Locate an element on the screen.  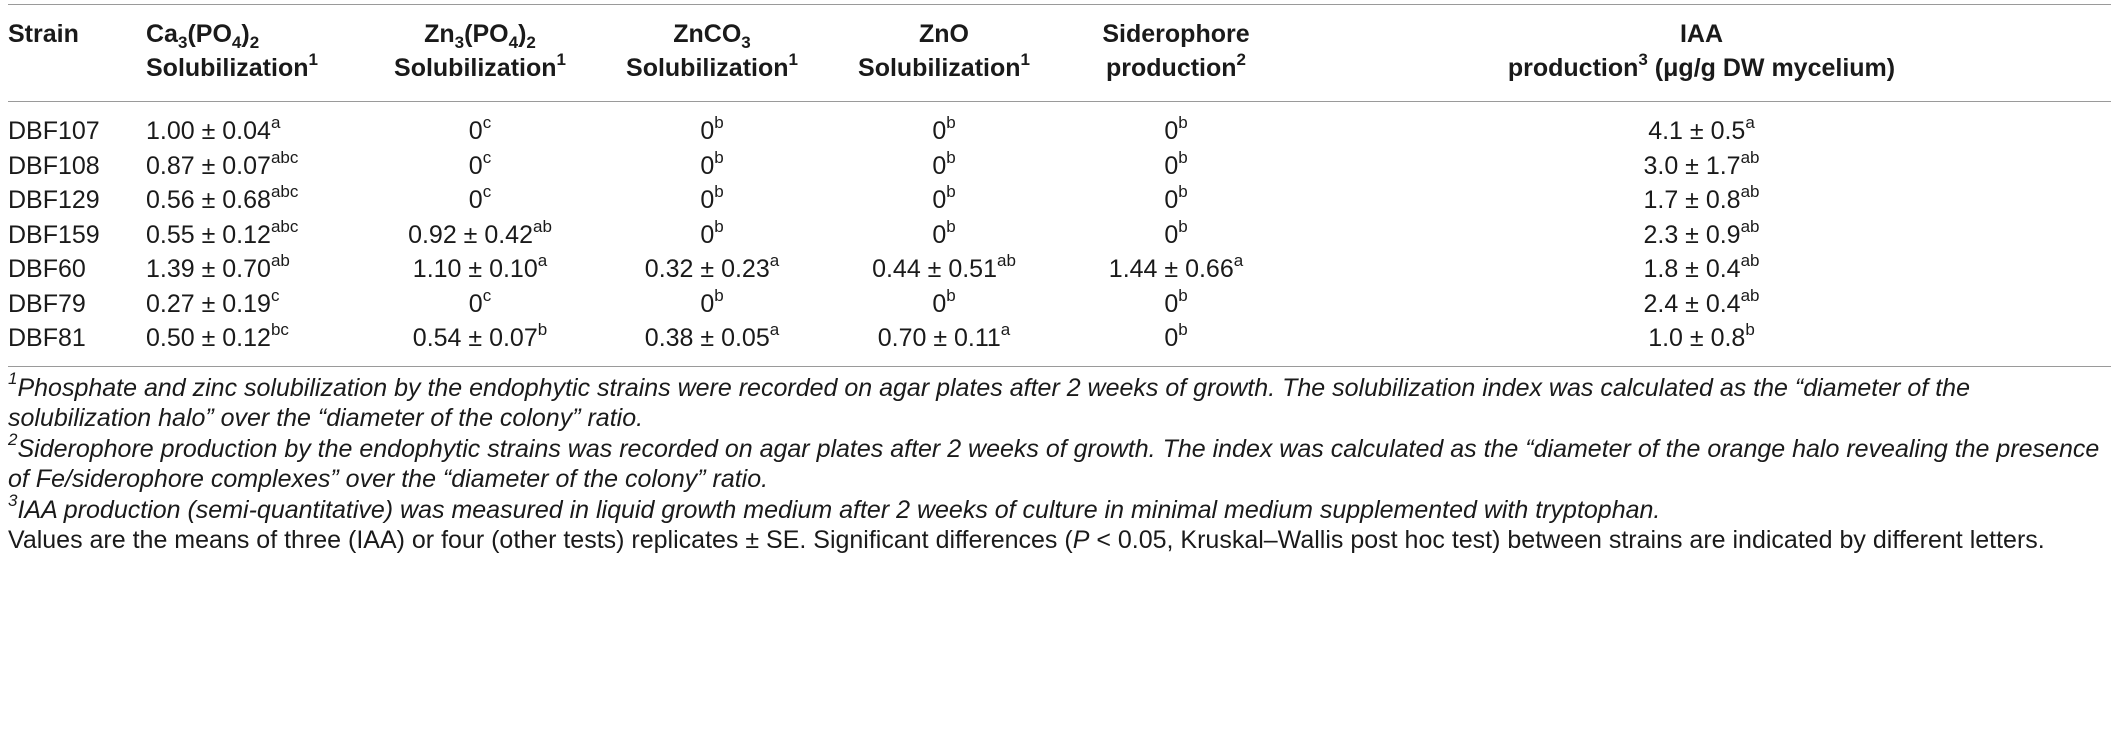
cell-value-text: 1.39 ± 0.70 is located at coordinates (208, 269).